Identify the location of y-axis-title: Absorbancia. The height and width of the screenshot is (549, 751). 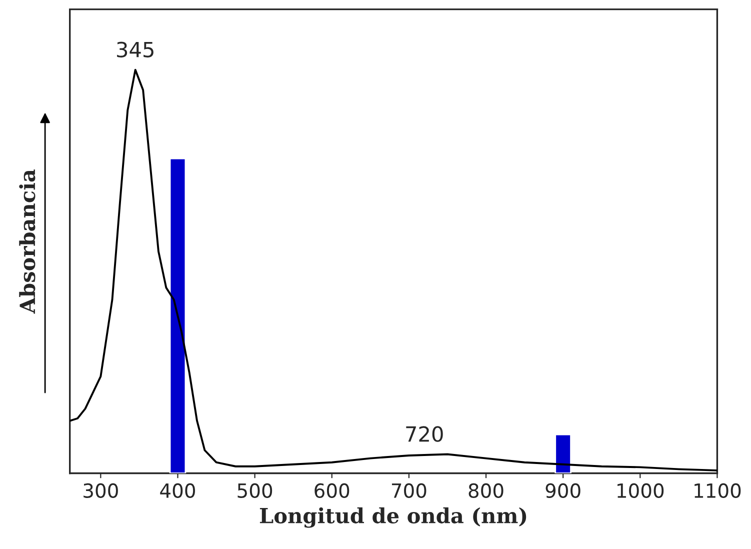
(27, 241).